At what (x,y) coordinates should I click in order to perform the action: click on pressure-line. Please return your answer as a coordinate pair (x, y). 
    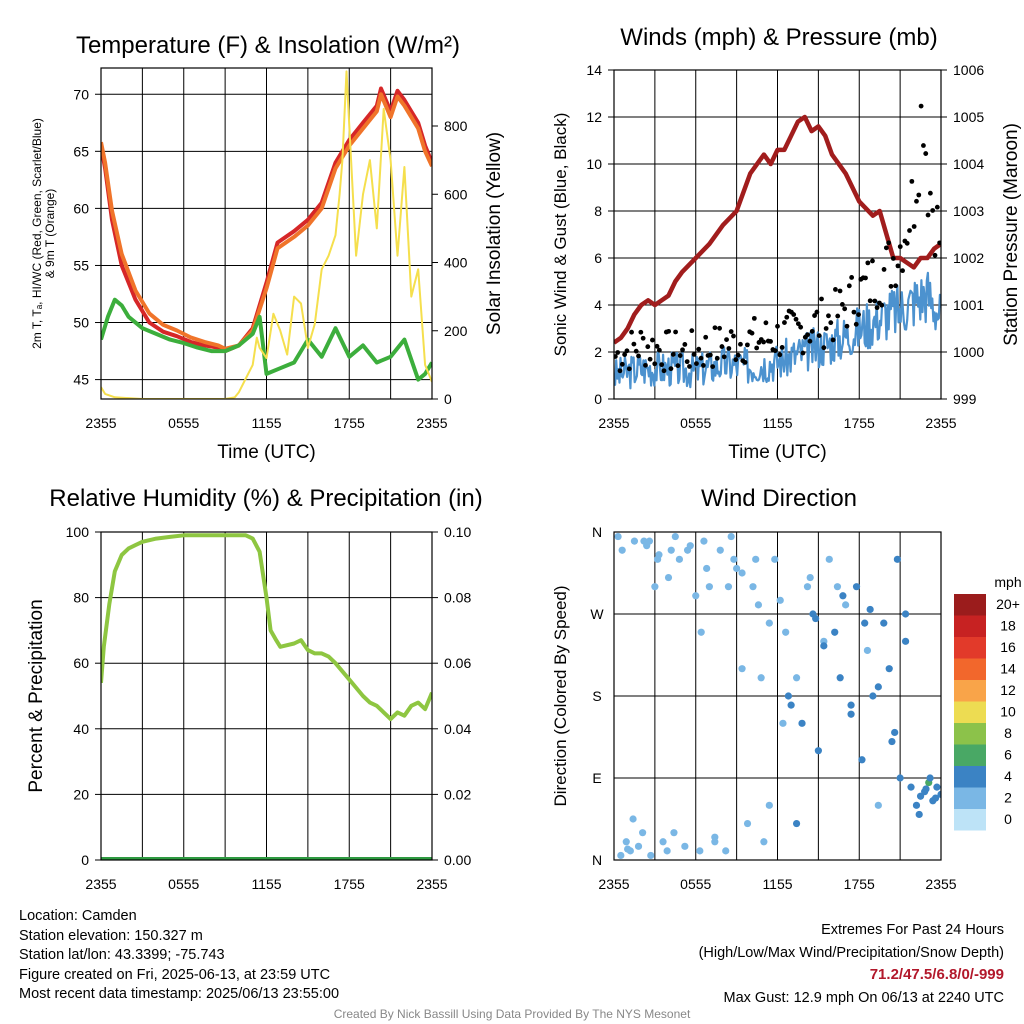
    Looking at the image, I should click on (777, 229).